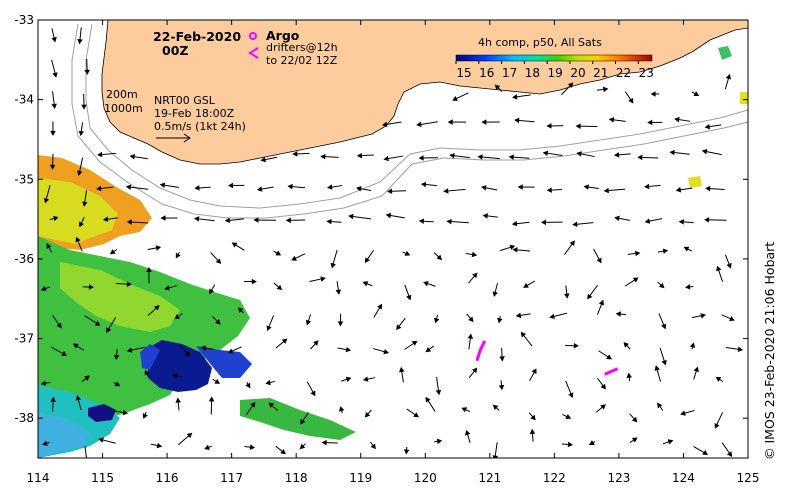 The width and height of the screenshot is (790, 492). I want to click on scale-arrow-icon, so click(173, 138).